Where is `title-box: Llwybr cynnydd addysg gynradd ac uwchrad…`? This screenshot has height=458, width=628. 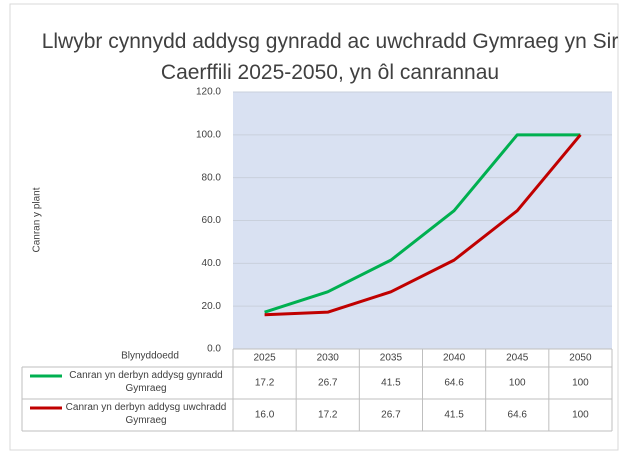
title-box: Llwybr cynnydd addysg gynradd ac uwchrad… is located at coordinates (330, 57).